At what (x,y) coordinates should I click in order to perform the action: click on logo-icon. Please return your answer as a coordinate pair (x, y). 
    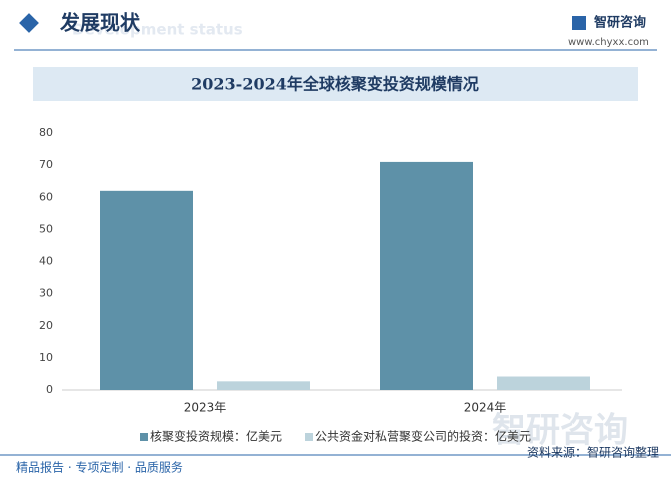
    Looking at the image, I should click on (579, 23).